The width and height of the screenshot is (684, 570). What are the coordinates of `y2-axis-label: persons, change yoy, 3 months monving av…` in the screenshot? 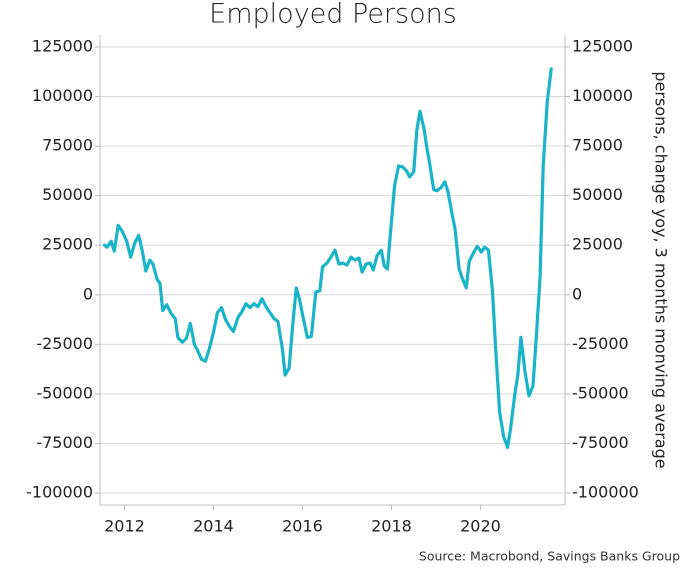 It's located at (661, 269).